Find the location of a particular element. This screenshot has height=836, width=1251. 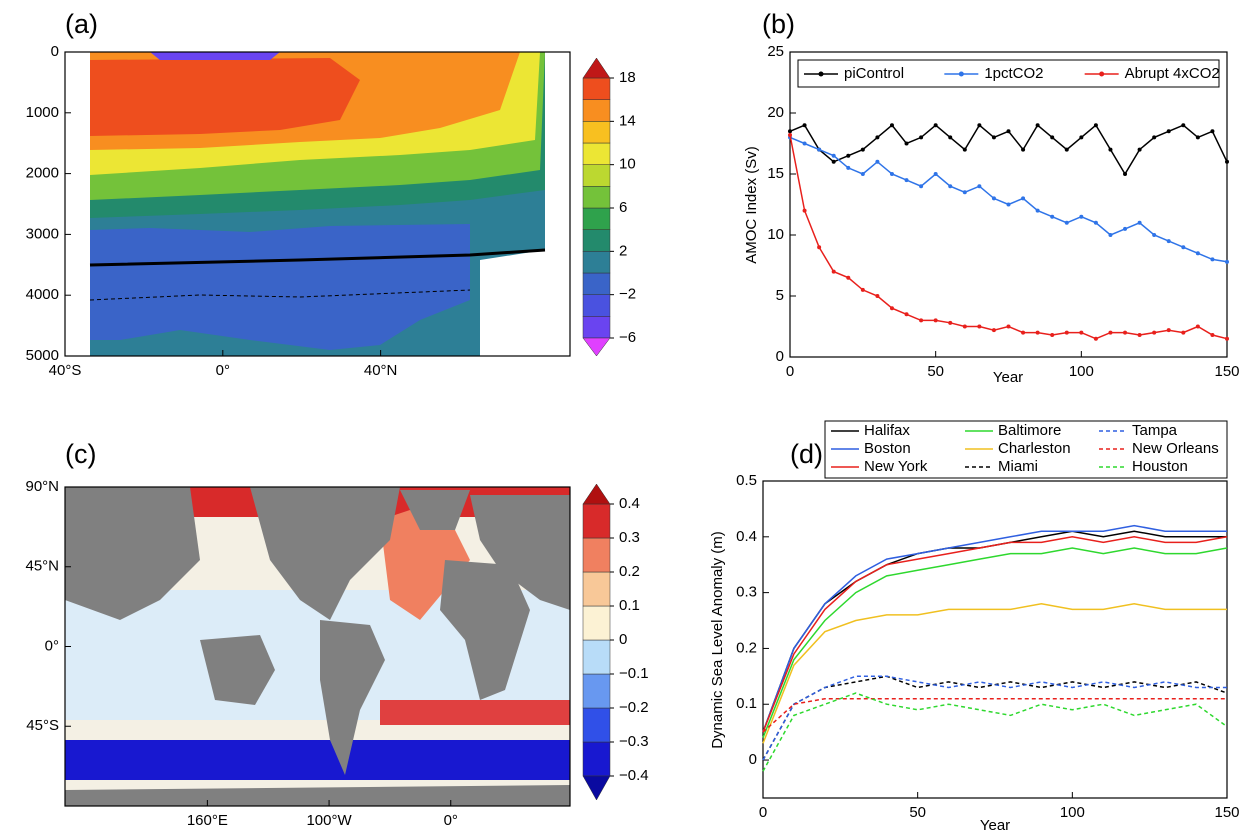

colorbar-tick-label: 0.3 is located at coordinates (629, 537).